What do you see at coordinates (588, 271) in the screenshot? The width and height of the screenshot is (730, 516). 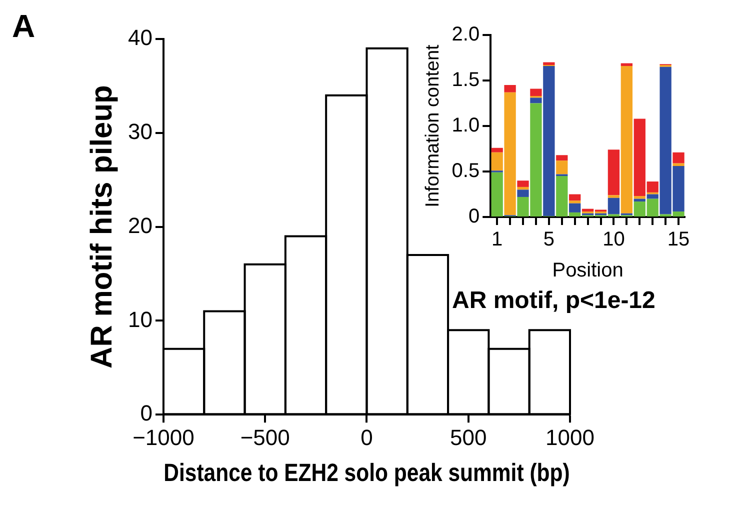 I see `x-axis-title: Position` at bounding box center [588, 271].